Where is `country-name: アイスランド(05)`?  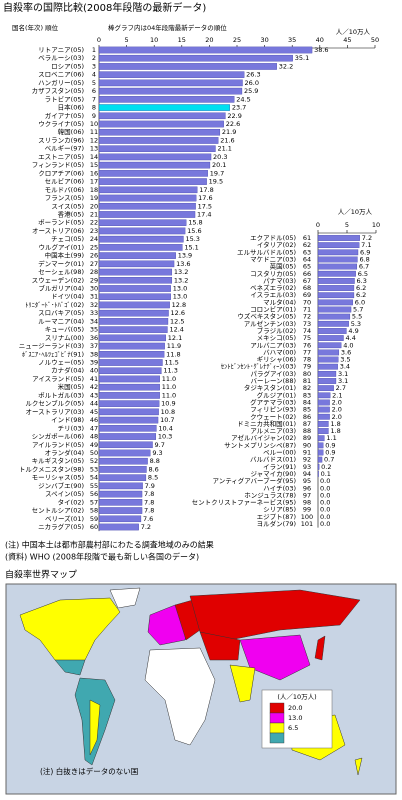
country-name: アイスランド(05) is located at coordinates (58, 379).